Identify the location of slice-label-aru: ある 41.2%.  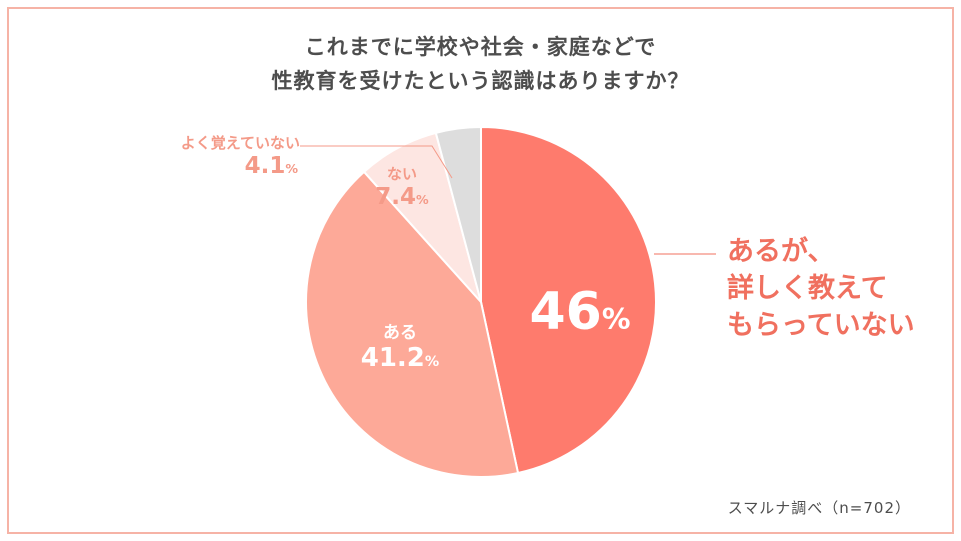
(400, 345).